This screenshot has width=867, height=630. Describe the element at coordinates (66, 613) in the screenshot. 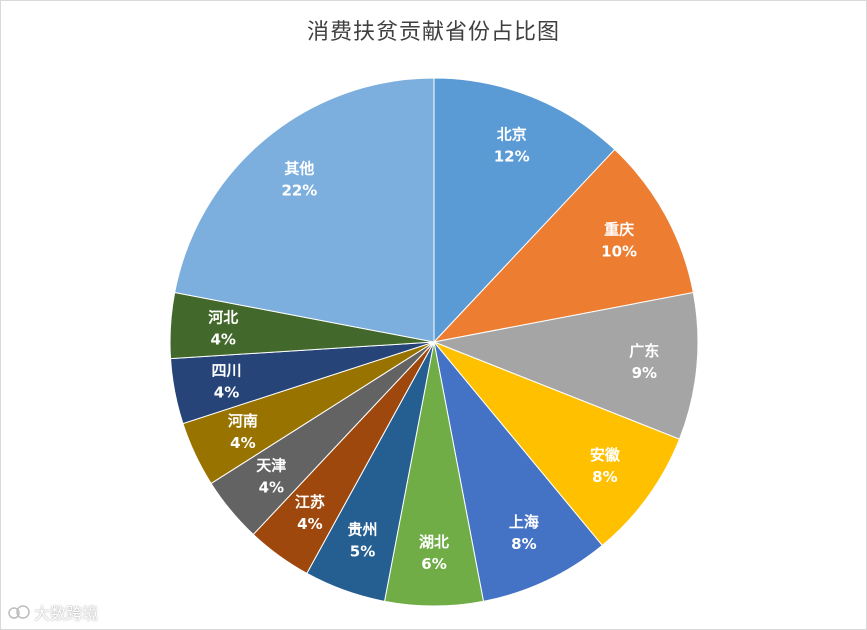

I see `watermark-text: 大数跨境` at that location.